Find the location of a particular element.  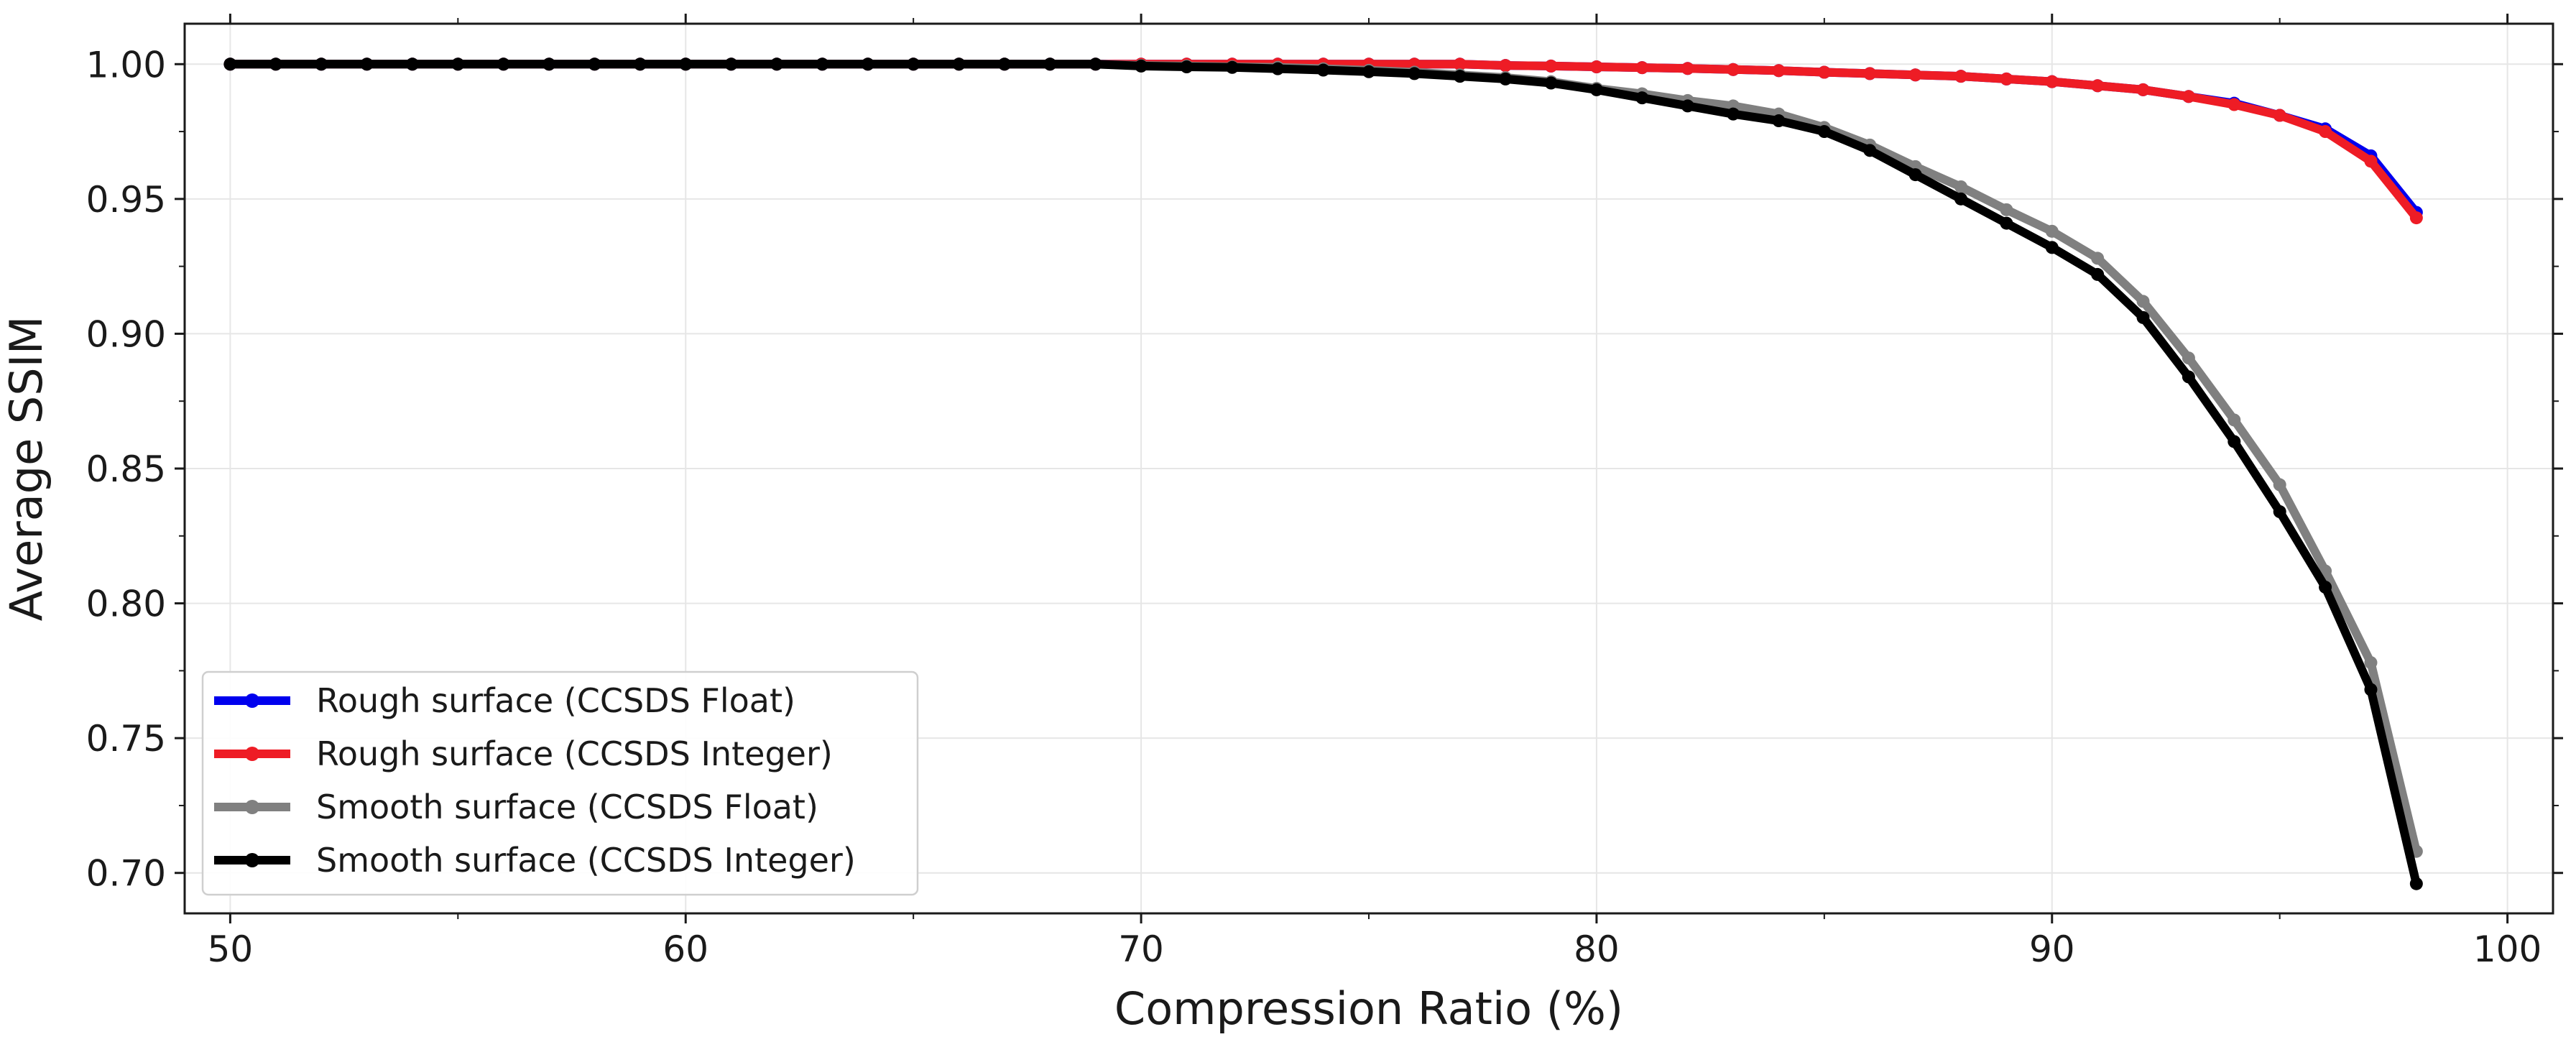

x-tick-label: 70 is located at coordinates (1141, 949).